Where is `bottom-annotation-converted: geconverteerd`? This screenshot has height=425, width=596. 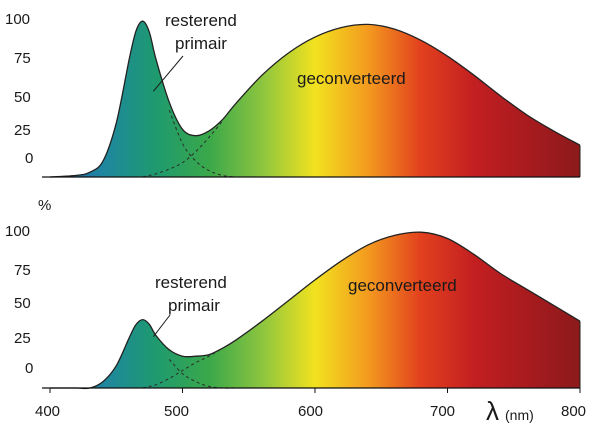
bottom-annotation-converted: geconverteerd is located at coordinates (402, 285).